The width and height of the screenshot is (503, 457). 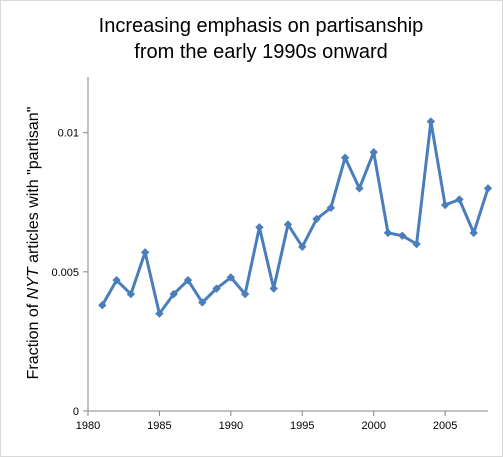 What do you see at coordinates (231, 426) in the screenshot?
I see `x-tick-label: 1990` at bounding box center [231, 426].